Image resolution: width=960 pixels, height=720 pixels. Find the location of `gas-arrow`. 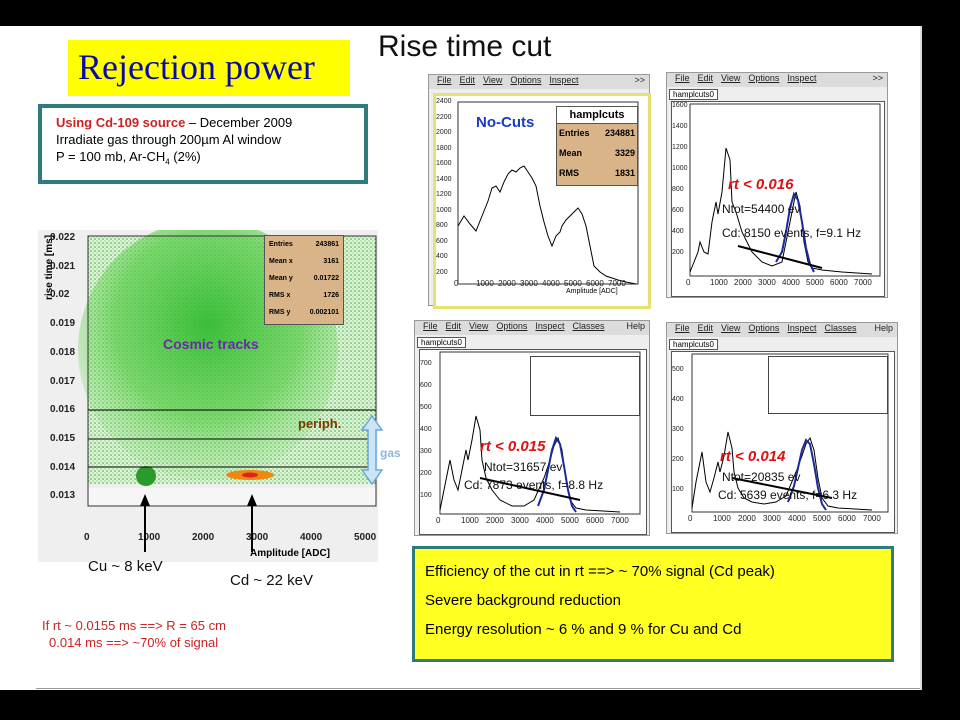

gas-arrow is located at coordinates (372, 450).